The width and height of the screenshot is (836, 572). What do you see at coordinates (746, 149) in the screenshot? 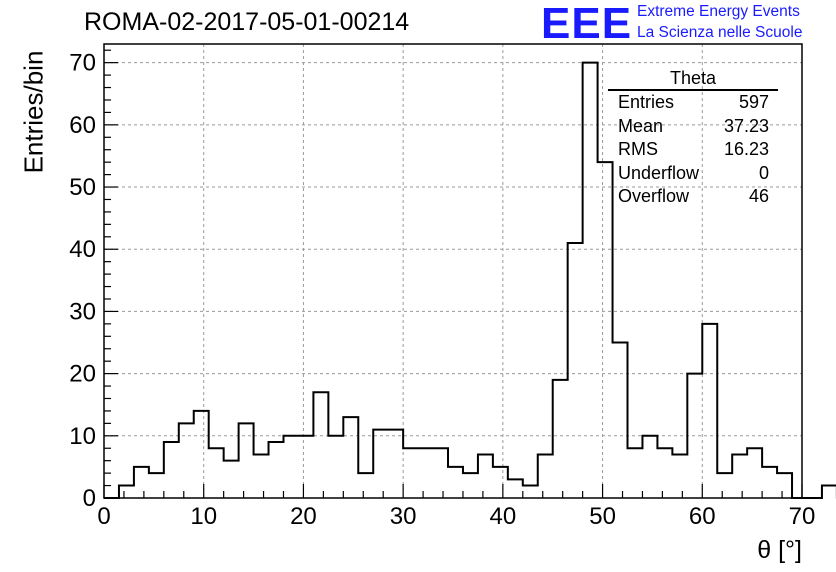
I see `stats-value: 16.23` at bounding box center [746, 149].